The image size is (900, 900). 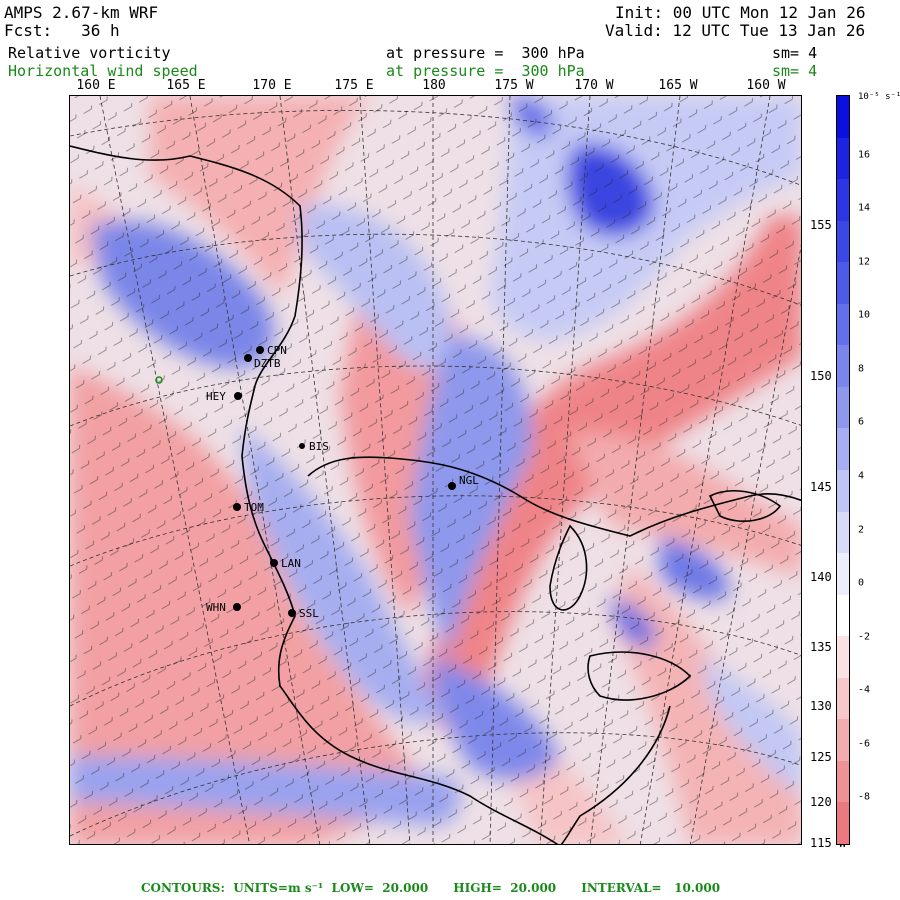 What do you see at coordinates (485, 71) in the screenshot?
I see `field2-level: at pressure = 300 hPa` at bounding box center [485, 71].